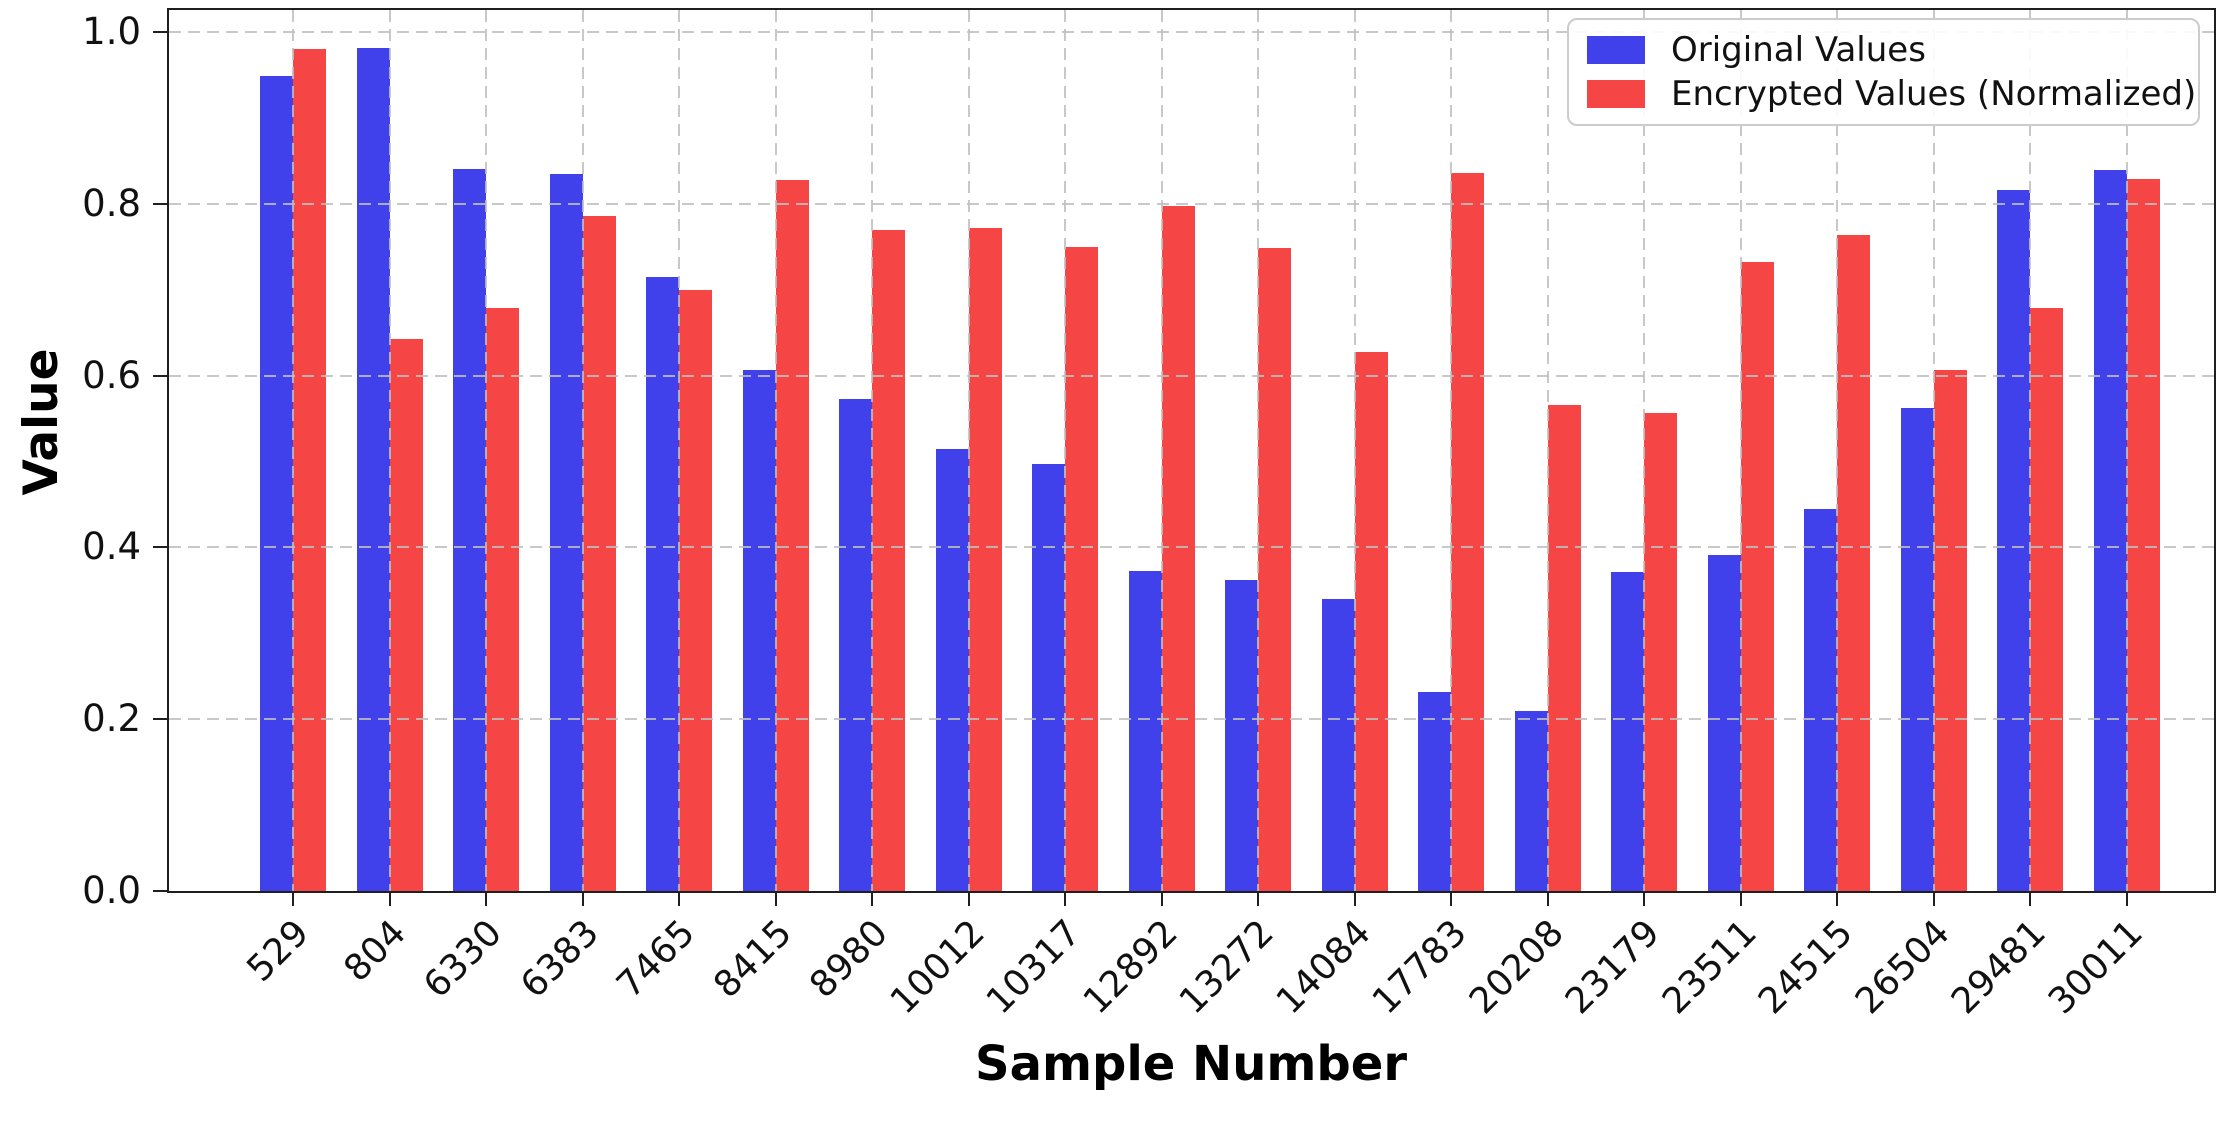  What do you see at coordinates (1999, 967) in the screenshot?
I see `x-tick-label: 29481` at bounding box center [1999, 967].